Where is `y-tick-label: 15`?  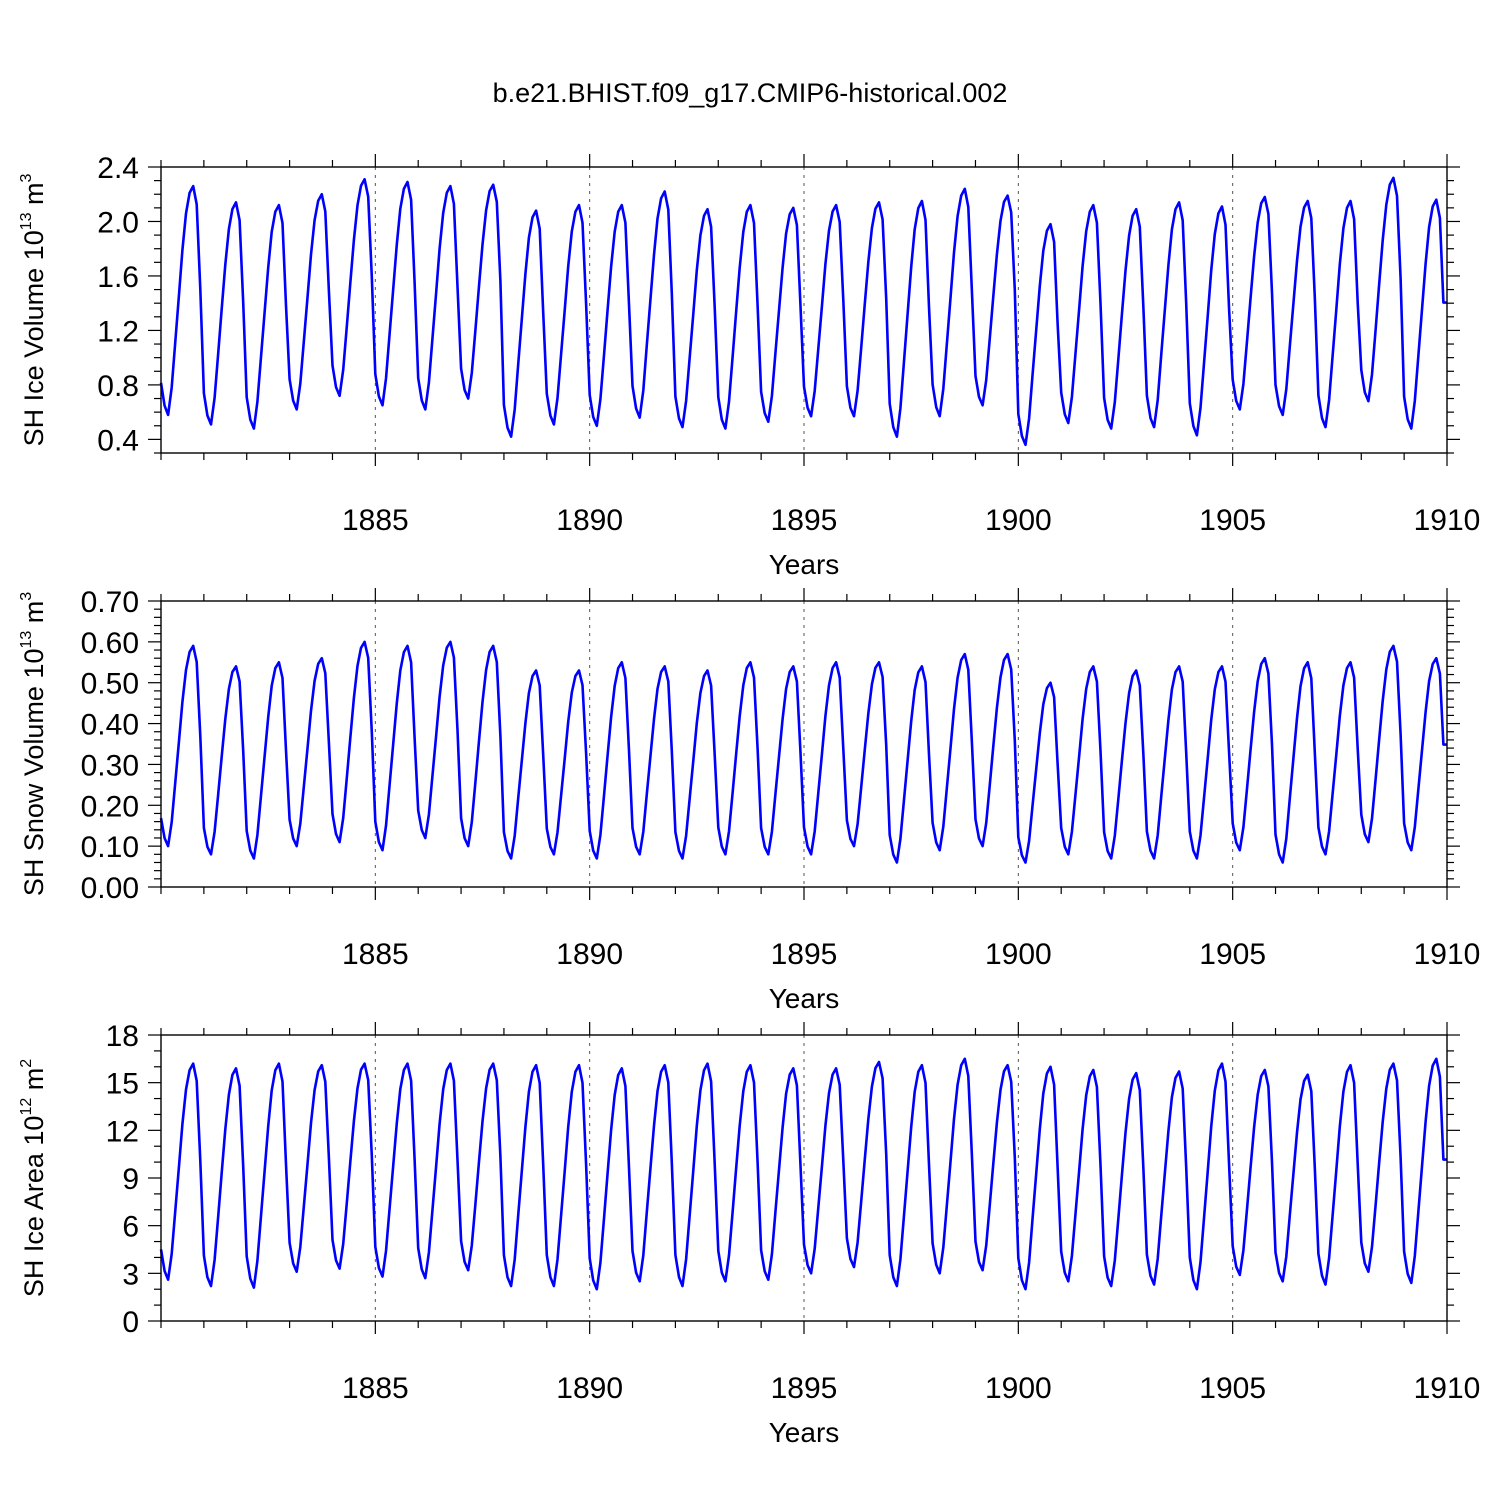 y-tick-label: 15 is located at coordinates (122, 1084).